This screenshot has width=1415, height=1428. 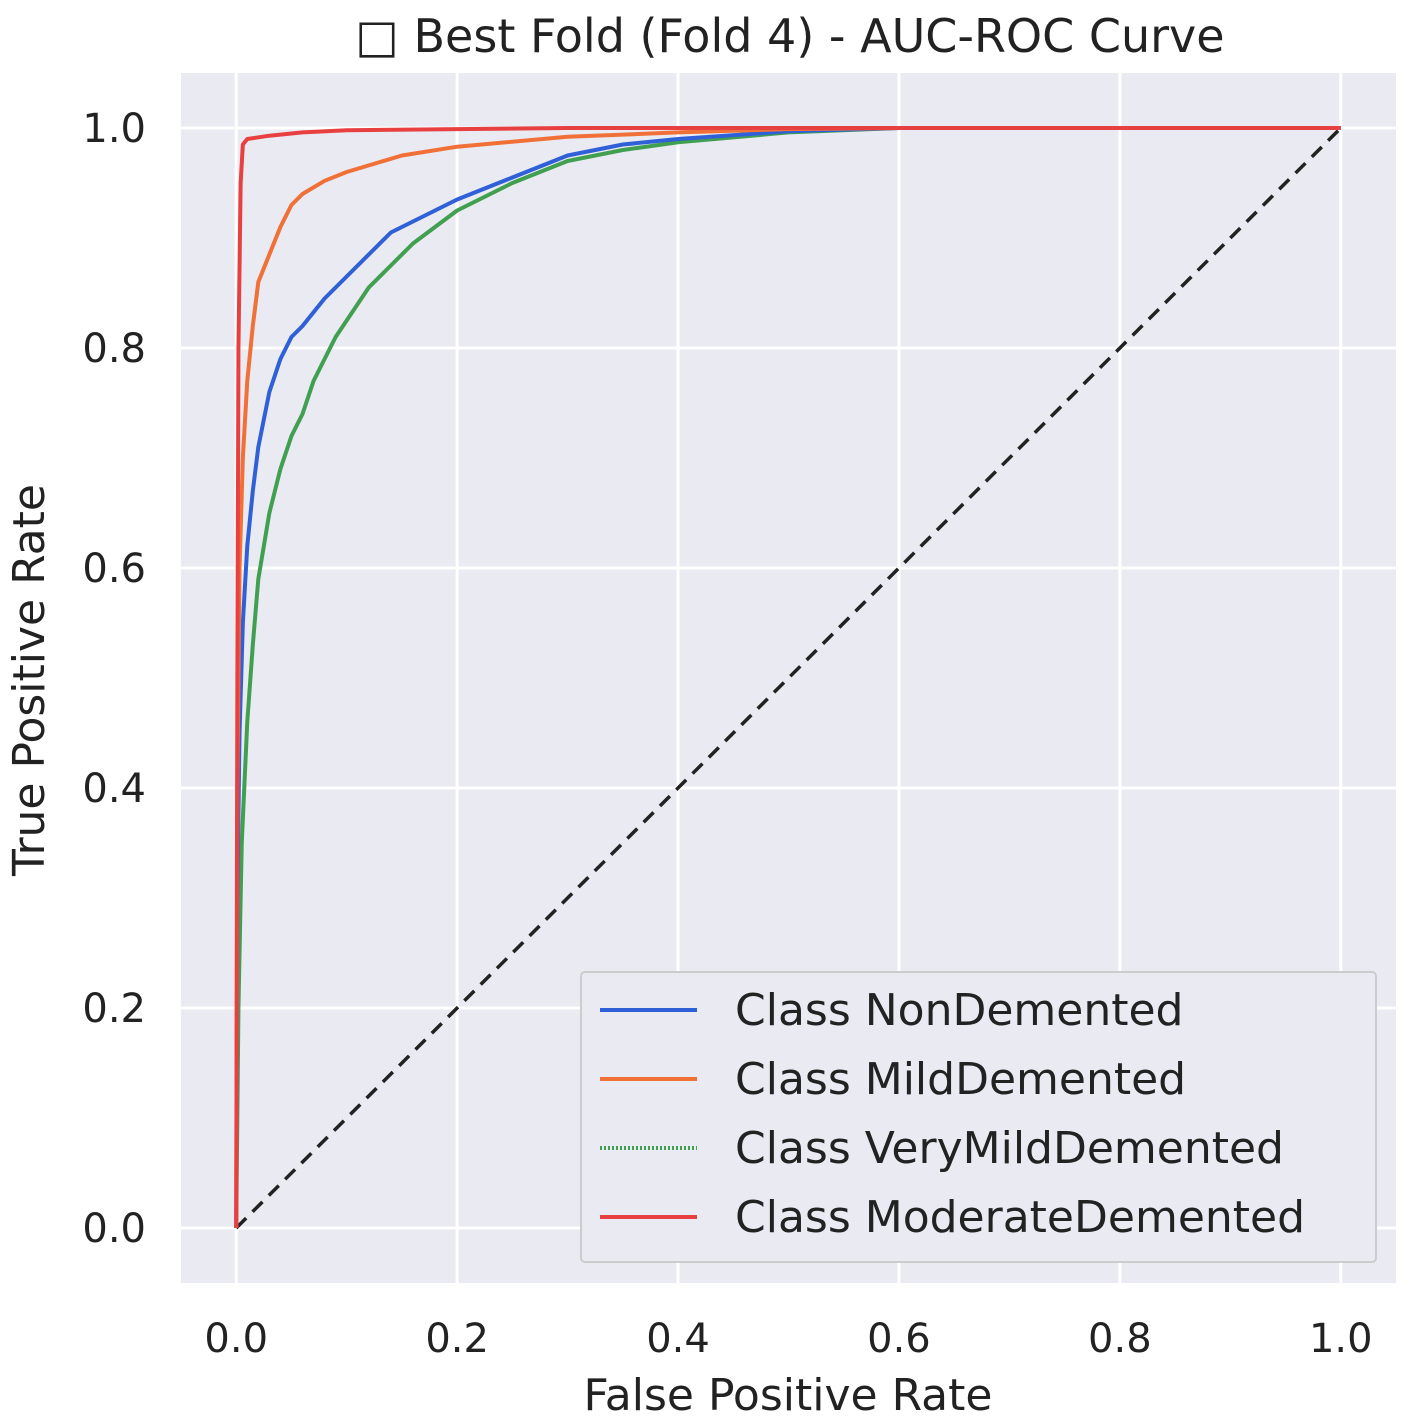 What do you see at coordinates (959, 1010) in the screenshot?
I see `legend-label-class-nondemented: Class NonDemented` at bounding box center [959, 1010].